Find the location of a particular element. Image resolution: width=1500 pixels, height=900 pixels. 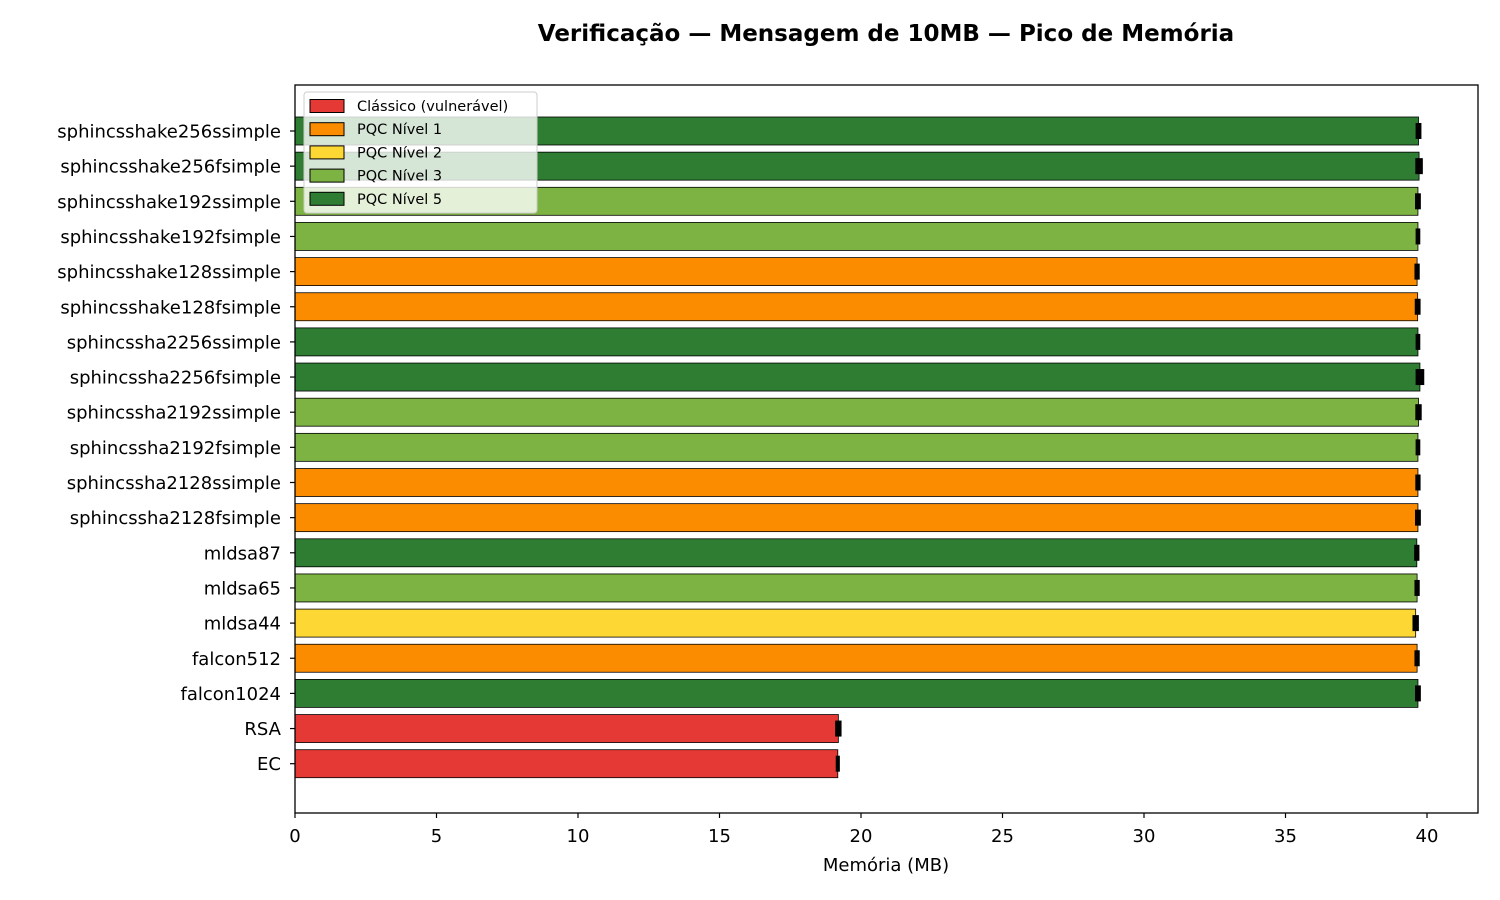

y-tick-label: sphincsshake256ssimple is located at coordinates (169, 132).